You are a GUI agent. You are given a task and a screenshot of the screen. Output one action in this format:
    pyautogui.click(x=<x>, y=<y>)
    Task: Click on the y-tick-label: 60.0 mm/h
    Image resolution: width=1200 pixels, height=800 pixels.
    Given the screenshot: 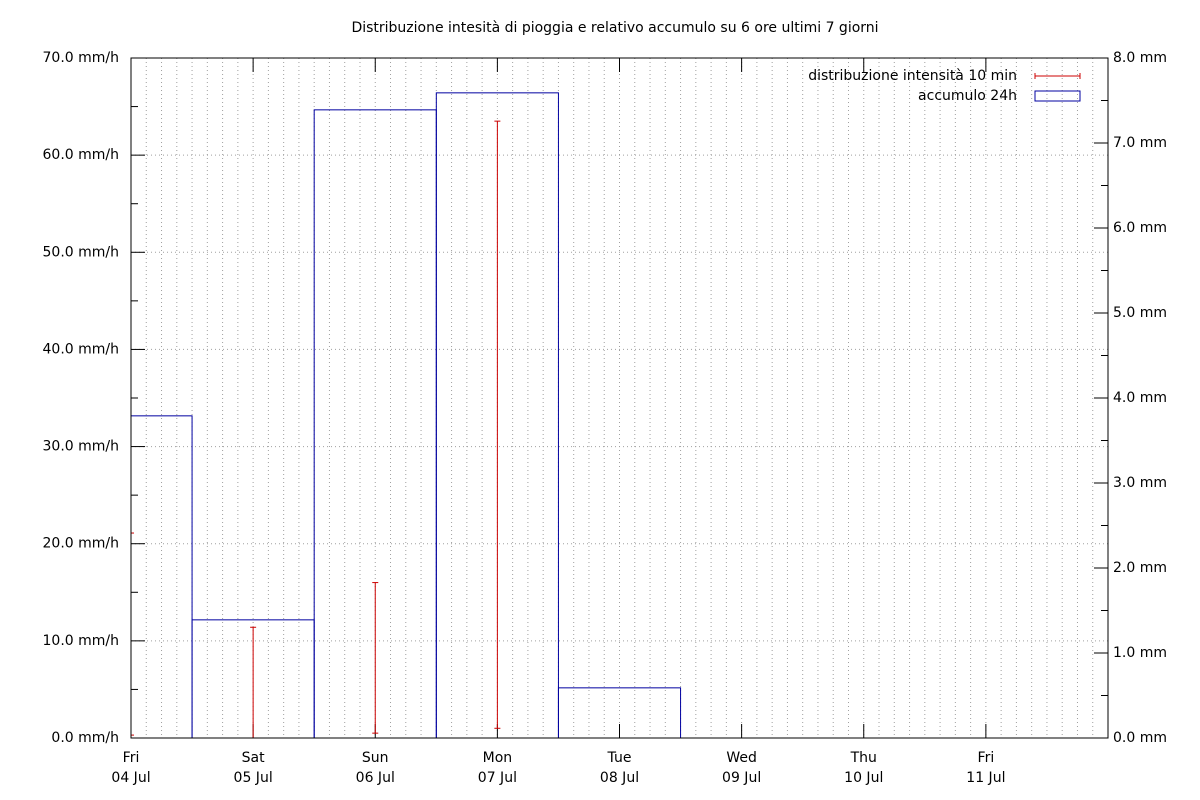 What is the action you would take?
    pyautogui.click(x=81, y=155)
    